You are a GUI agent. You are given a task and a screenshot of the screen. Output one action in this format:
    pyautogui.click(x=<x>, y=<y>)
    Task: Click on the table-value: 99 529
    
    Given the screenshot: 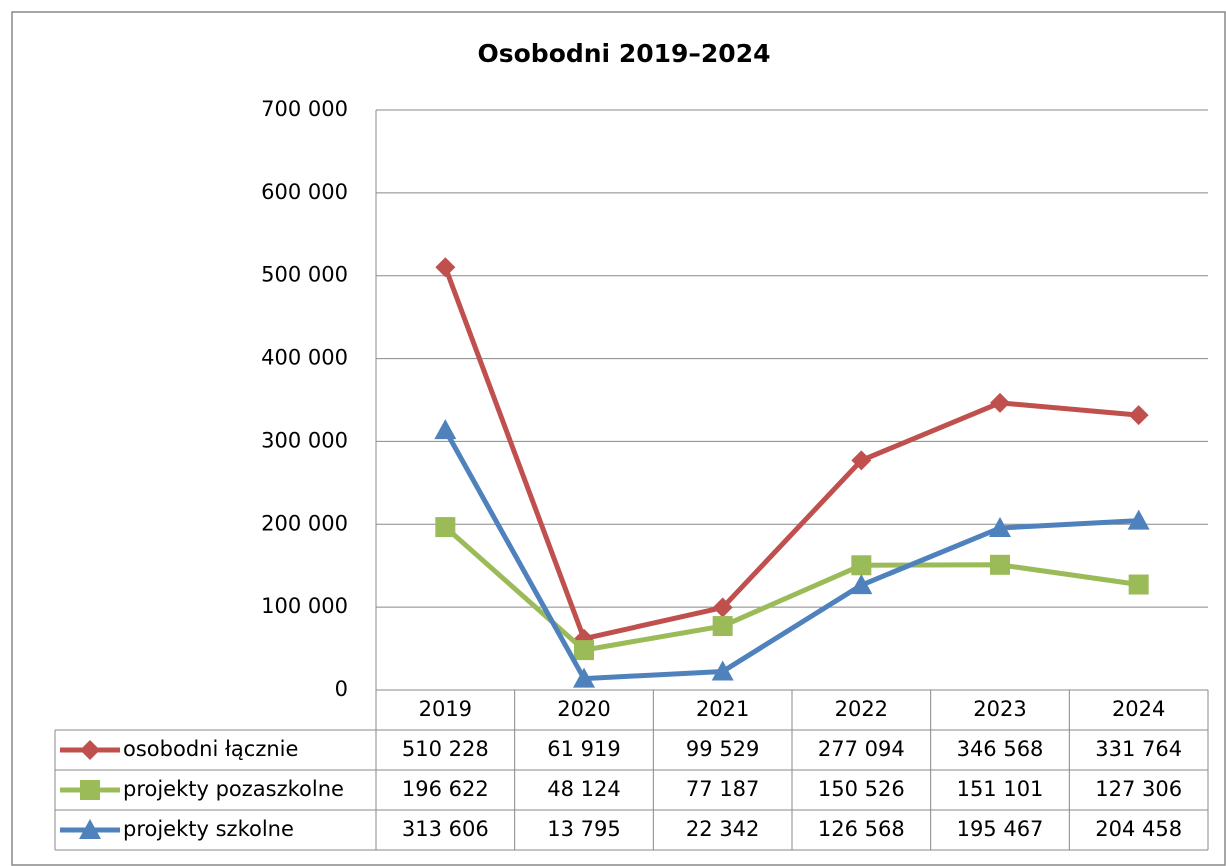 What is the action you would take?
    pyautogui.click(x=722, y=749)
    